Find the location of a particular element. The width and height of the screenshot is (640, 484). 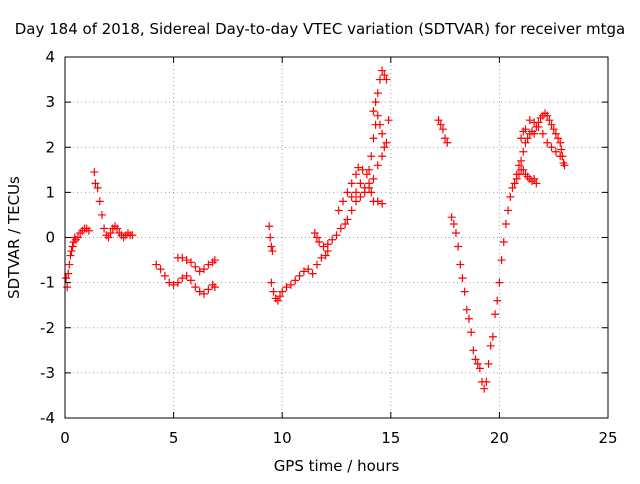

y-tick-label: 4 is located at coordinates (50, 57).